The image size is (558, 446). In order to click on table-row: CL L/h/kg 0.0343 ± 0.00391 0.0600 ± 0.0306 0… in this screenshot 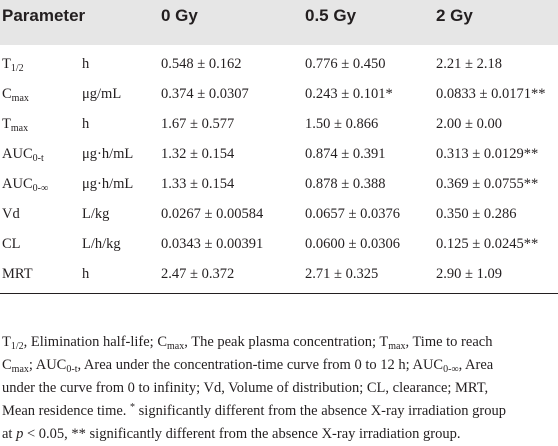, I will do `click(279, 246)`.